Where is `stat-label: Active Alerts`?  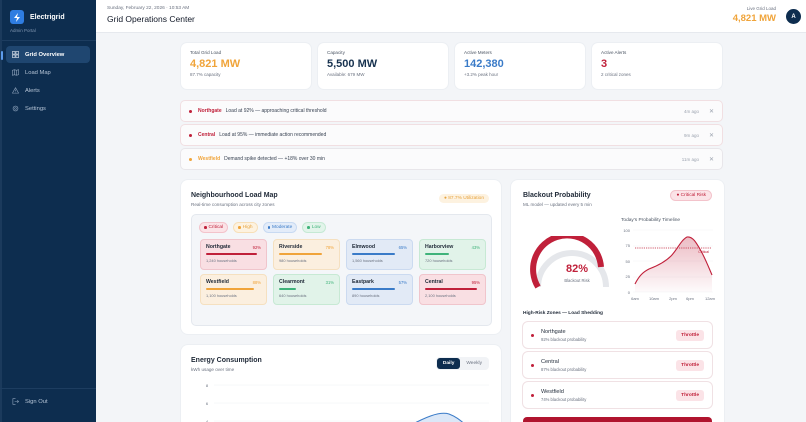 stat-label: Active Alerts is located at coordinates (614, 52).